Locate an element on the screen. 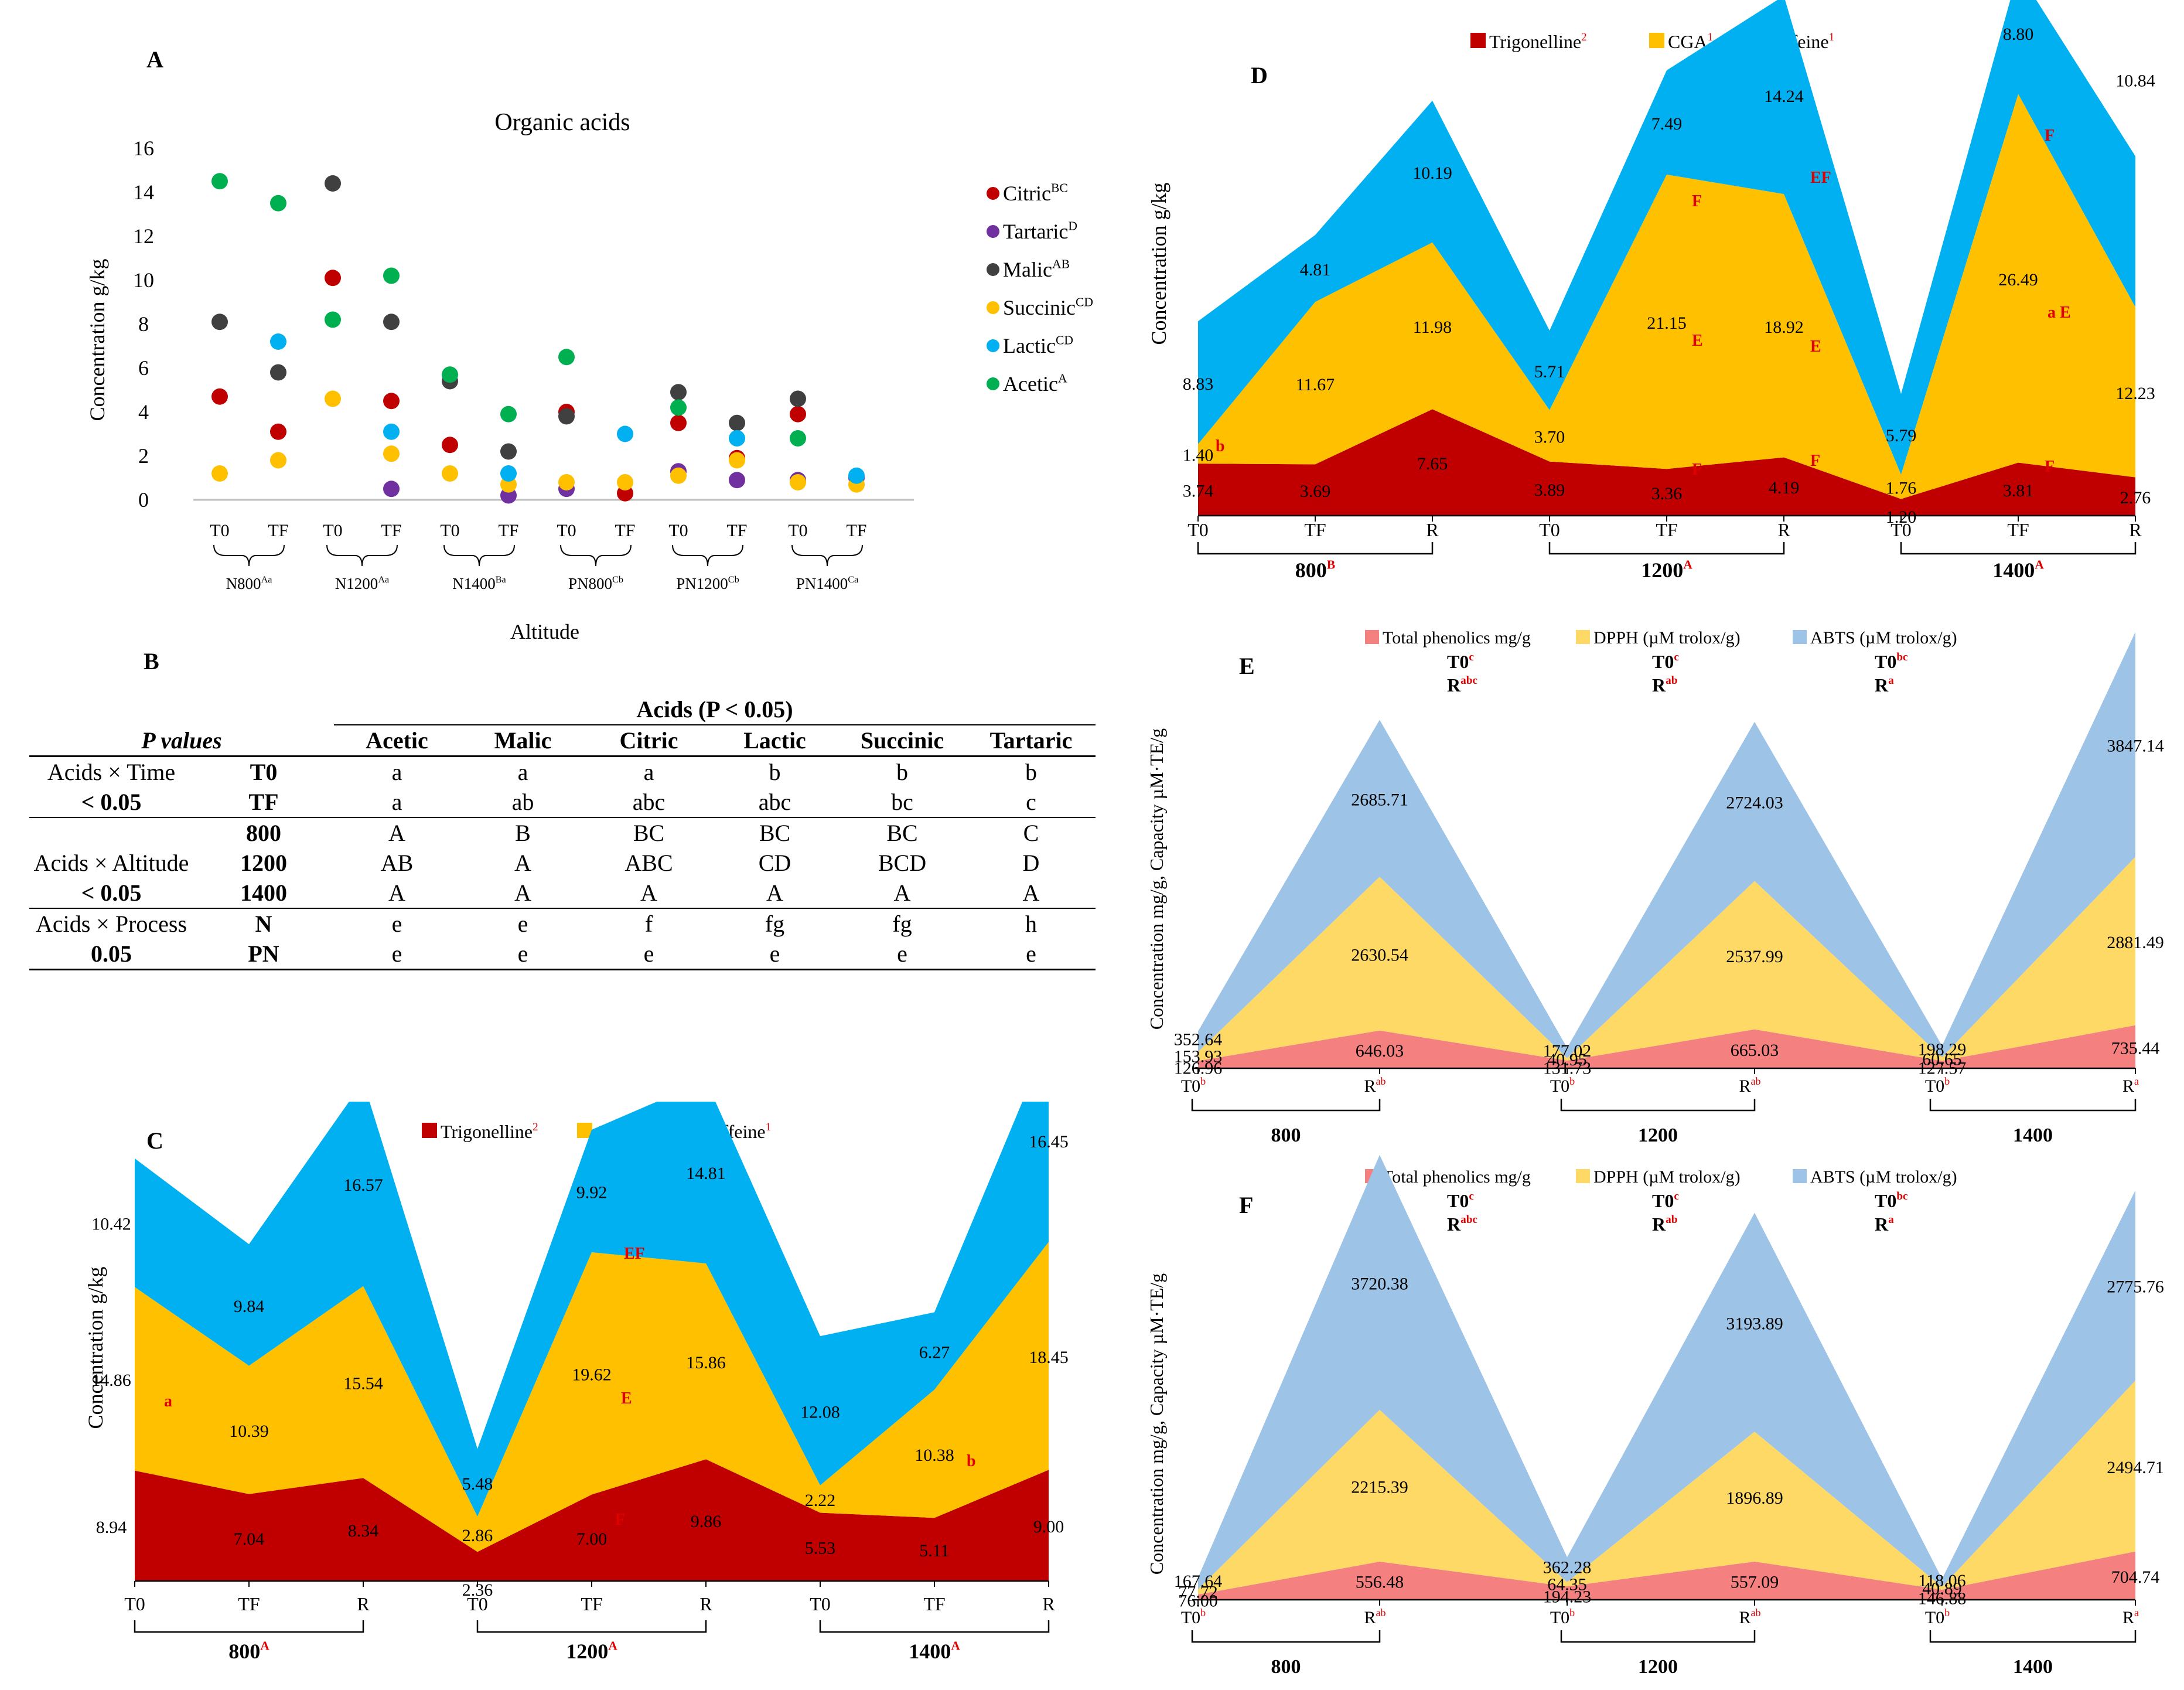 The image size is (2184, 1690). factor-cell: < 0.05 is located at coordinates (111, 893).